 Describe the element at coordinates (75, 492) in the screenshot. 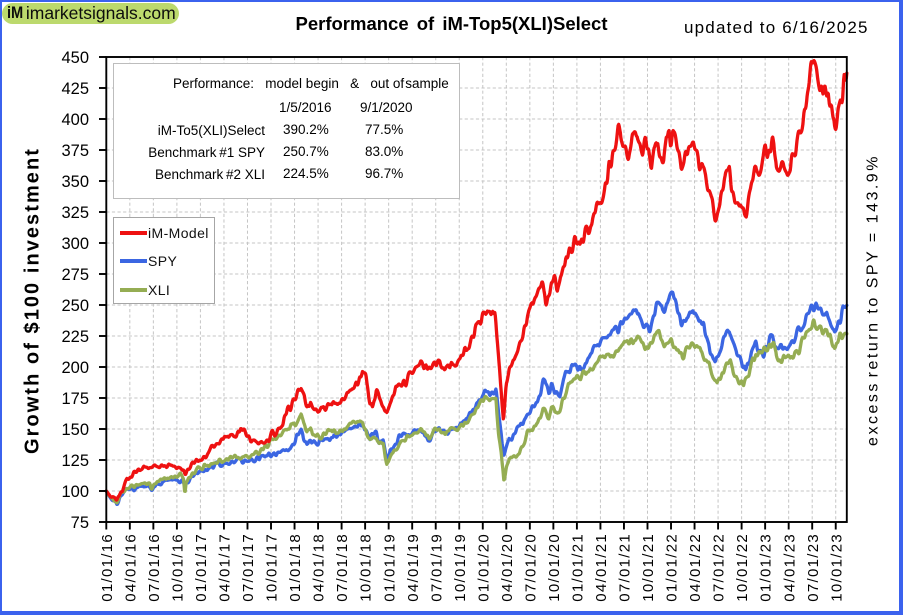

I see `svg-text: 100` at that location.